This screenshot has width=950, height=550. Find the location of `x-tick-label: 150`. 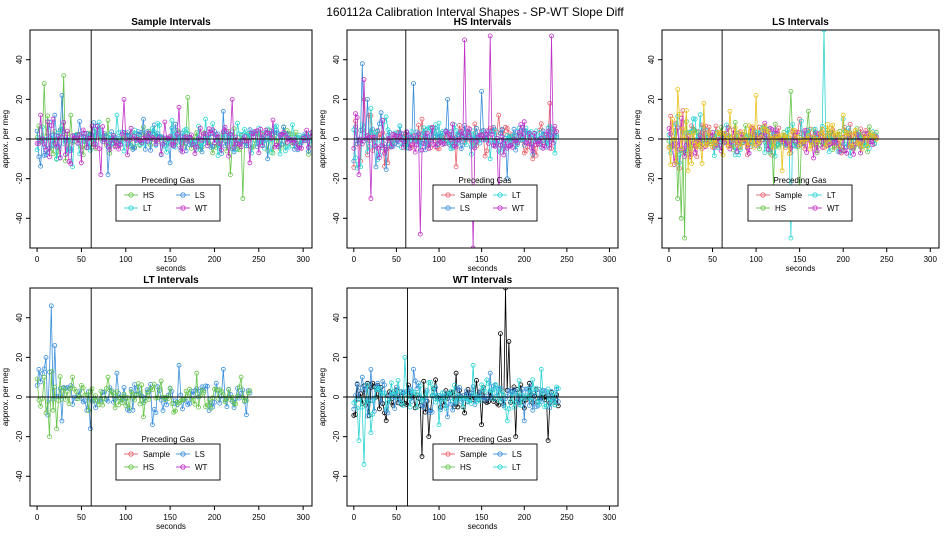

x-tick-label: 150 is located at coordinates (482, 517).